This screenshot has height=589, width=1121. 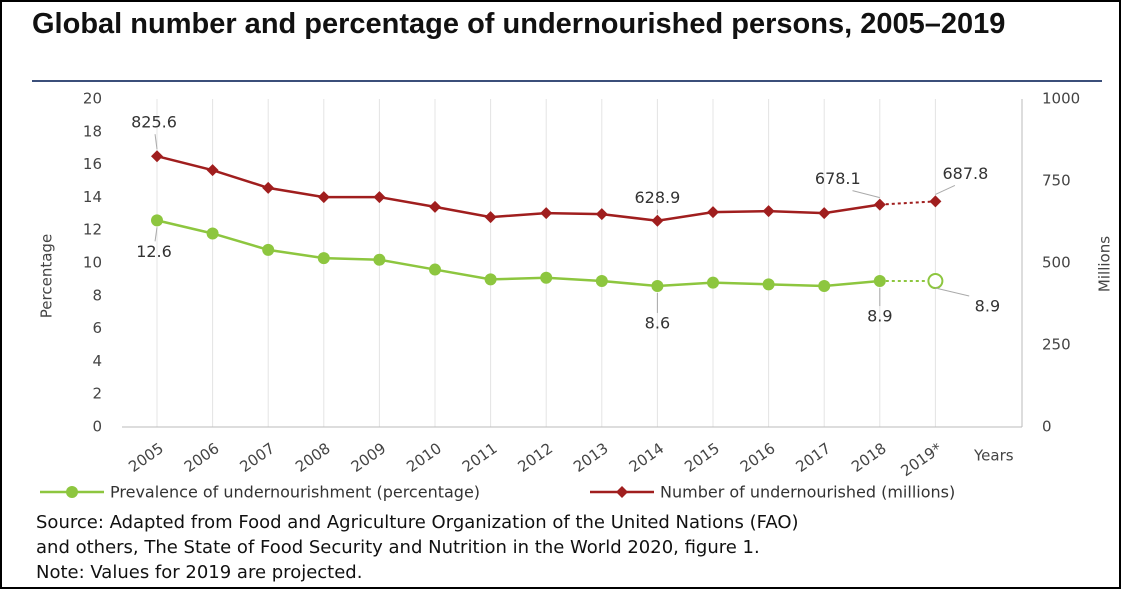 What do you see at coordinates (92, 99) in the screenshot?
I see `y-tick-label: 20` at bounding box center [92, 99].